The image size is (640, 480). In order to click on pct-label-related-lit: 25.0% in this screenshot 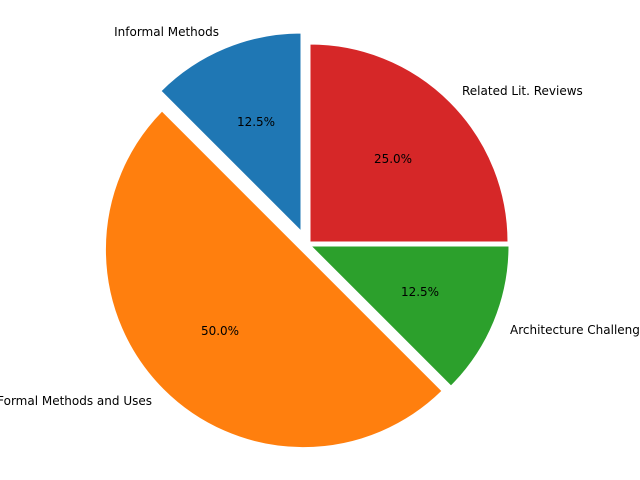, I will do `click(393, 159)`.